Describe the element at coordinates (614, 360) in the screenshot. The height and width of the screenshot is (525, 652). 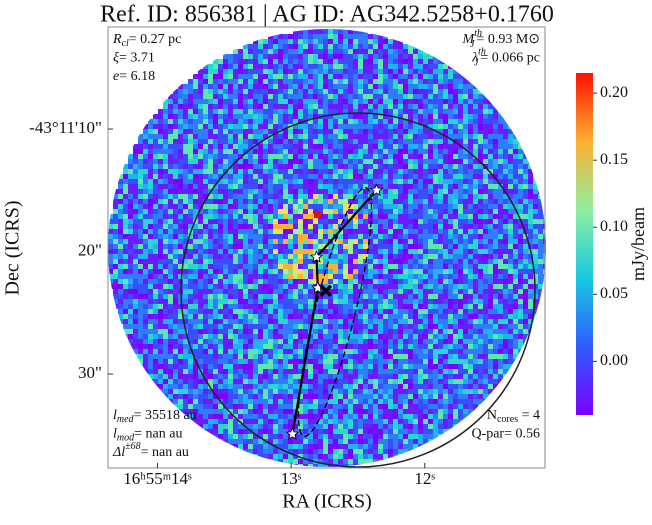
I see `colorbar-tick-label: 0.00` at that location.